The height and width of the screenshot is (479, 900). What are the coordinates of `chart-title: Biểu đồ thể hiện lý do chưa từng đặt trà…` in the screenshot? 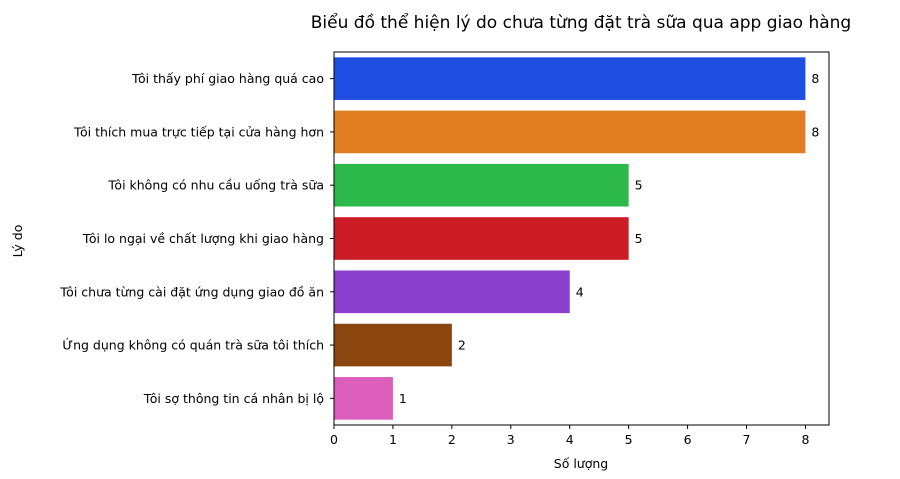 It's located at (581, 22).